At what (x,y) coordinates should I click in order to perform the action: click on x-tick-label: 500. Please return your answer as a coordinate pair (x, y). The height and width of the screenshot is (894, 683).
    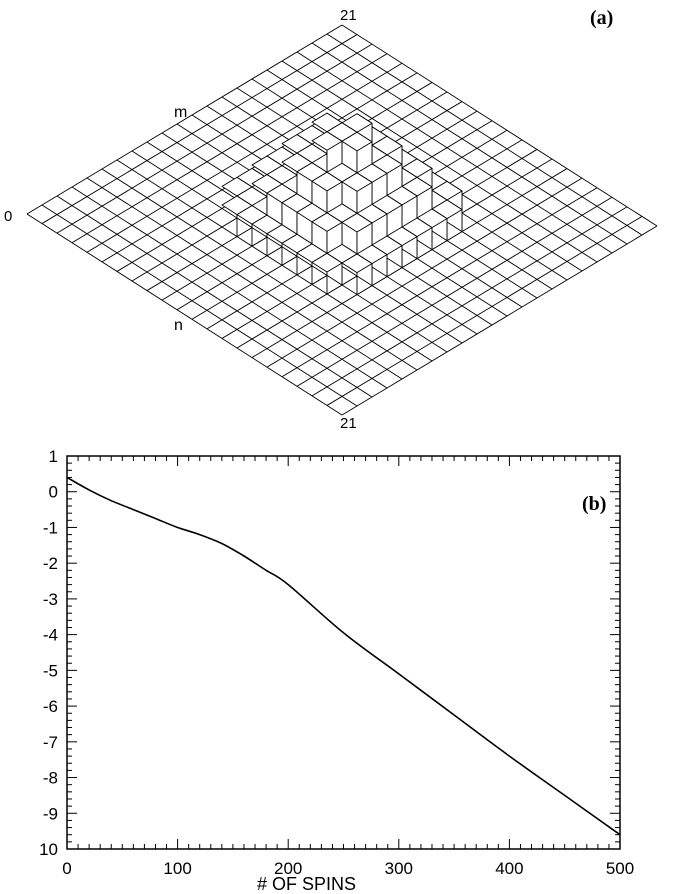
    Looking at the image, I should click on (620, 868).